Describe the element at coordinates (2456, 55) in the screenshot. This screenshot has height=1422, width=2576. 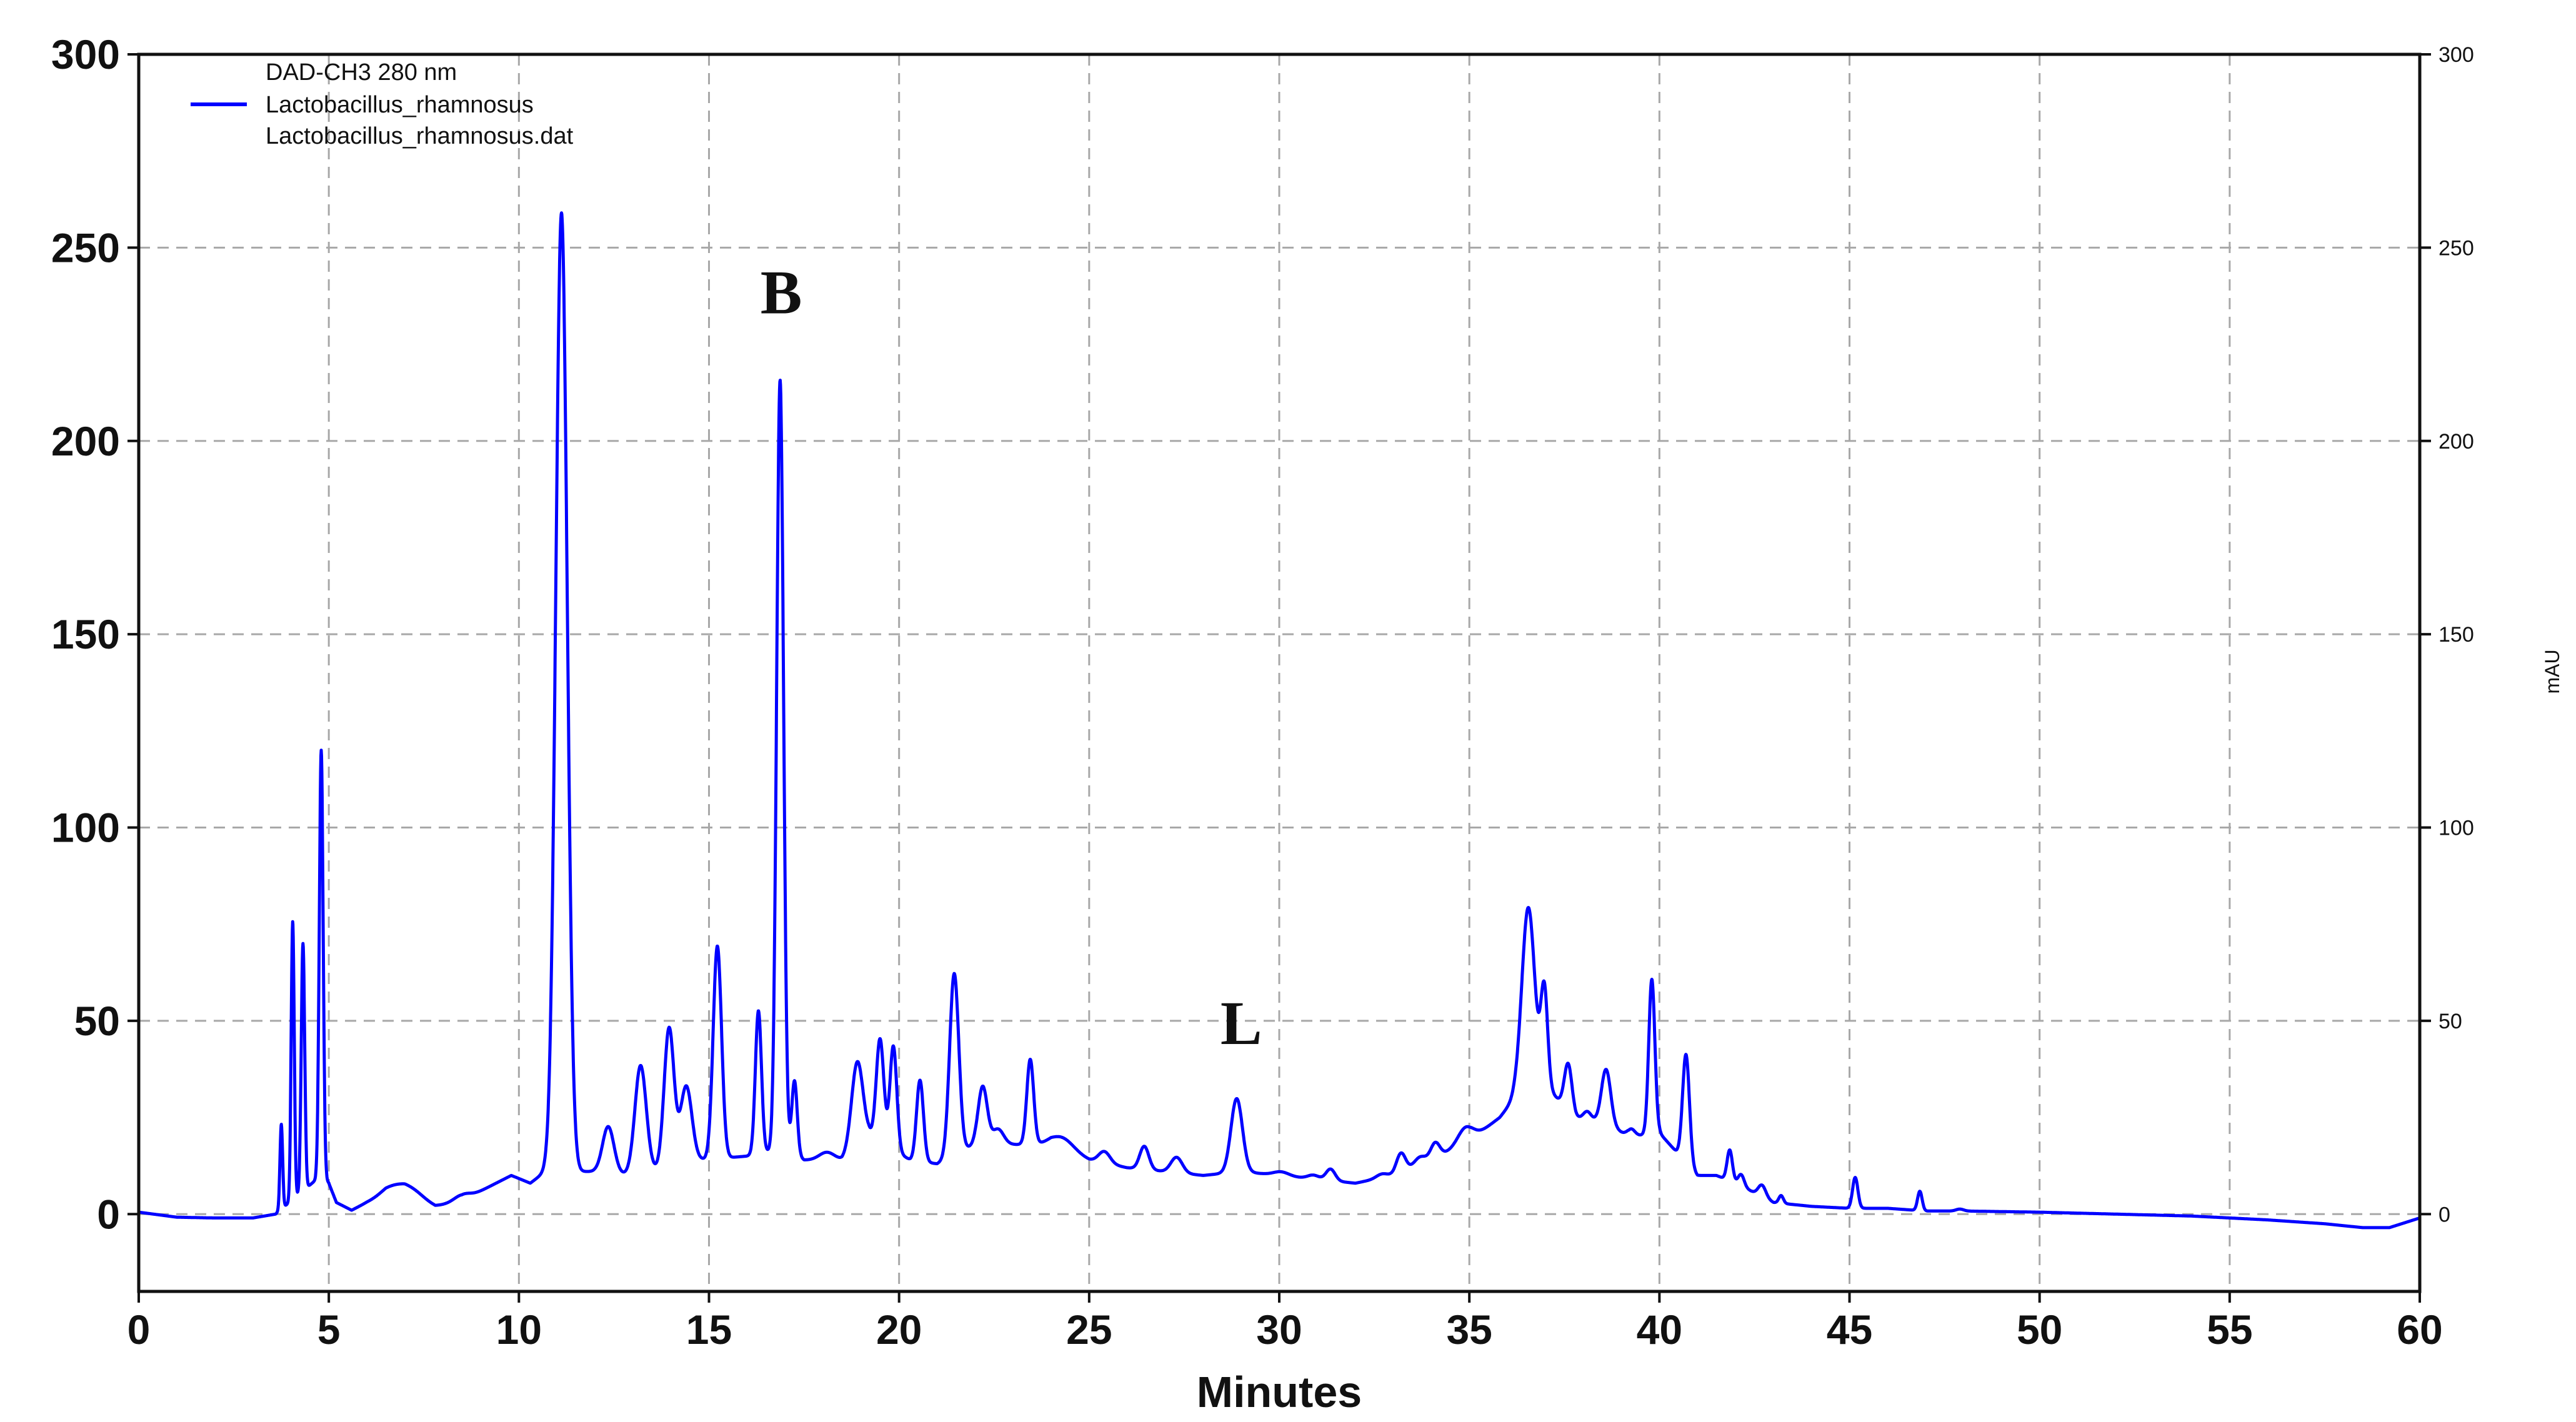
I see `y-tick-label-right: 300` at that location.